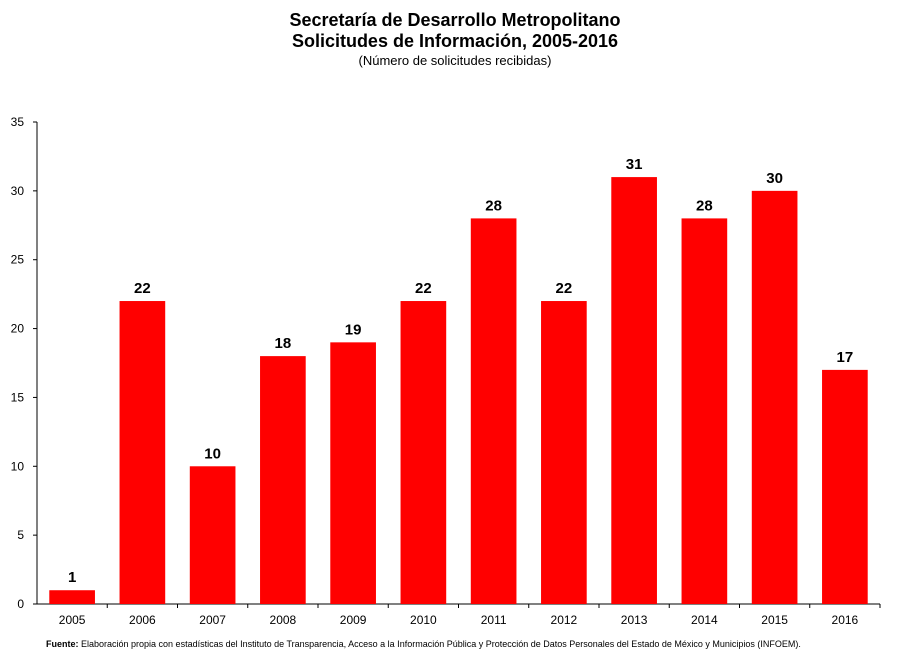  What do you see at coordinates (18, 122) in the screenshot?
I see `y-tick-label: 35` at bounding box center [18, 122].